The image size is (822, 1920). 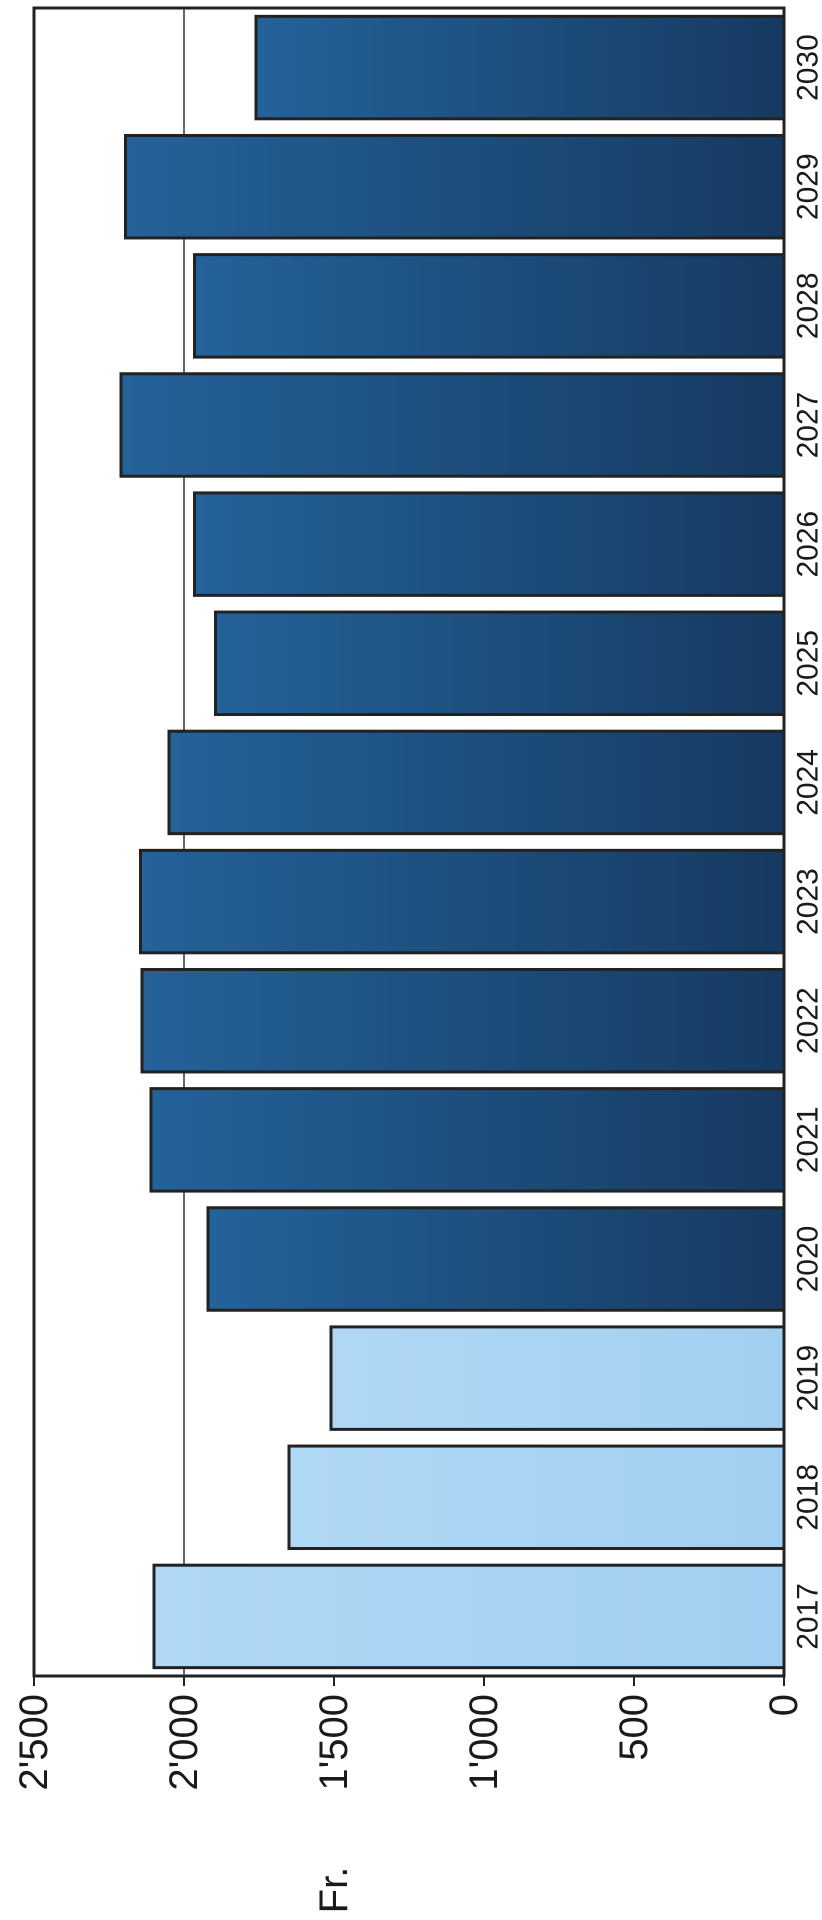 I want to click on bar-2026, so click(x=489, y=544).